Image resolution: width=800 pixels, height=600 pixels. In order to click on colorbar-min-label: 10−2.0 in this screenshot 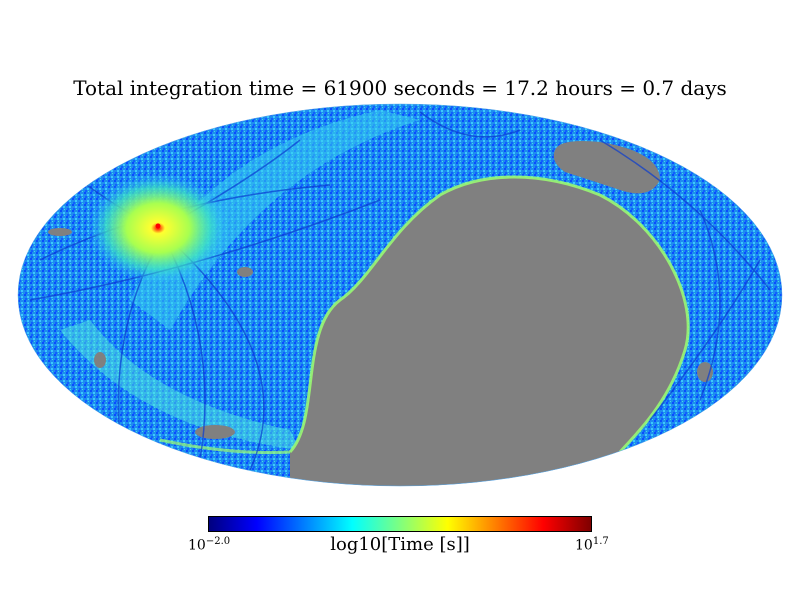, I will do `click(209, 545)`.